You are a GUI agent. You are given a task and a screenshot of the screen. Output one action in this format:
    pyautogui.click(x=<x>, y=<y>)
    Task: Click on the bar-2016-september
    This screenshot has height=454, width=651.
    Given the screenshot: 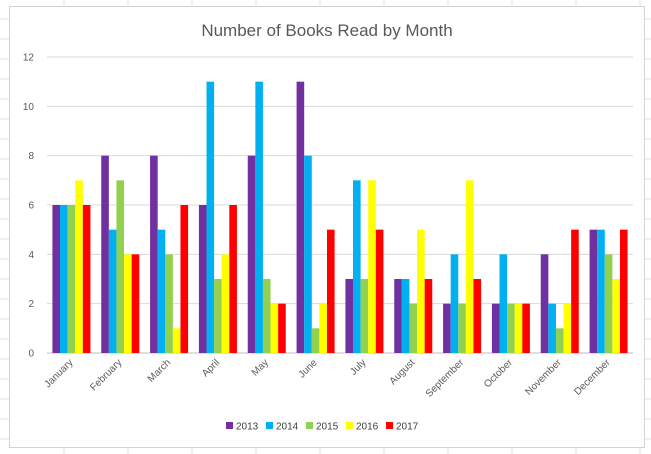 What is the action you would take?
    pyautogui.click(x=469, y=266)
    